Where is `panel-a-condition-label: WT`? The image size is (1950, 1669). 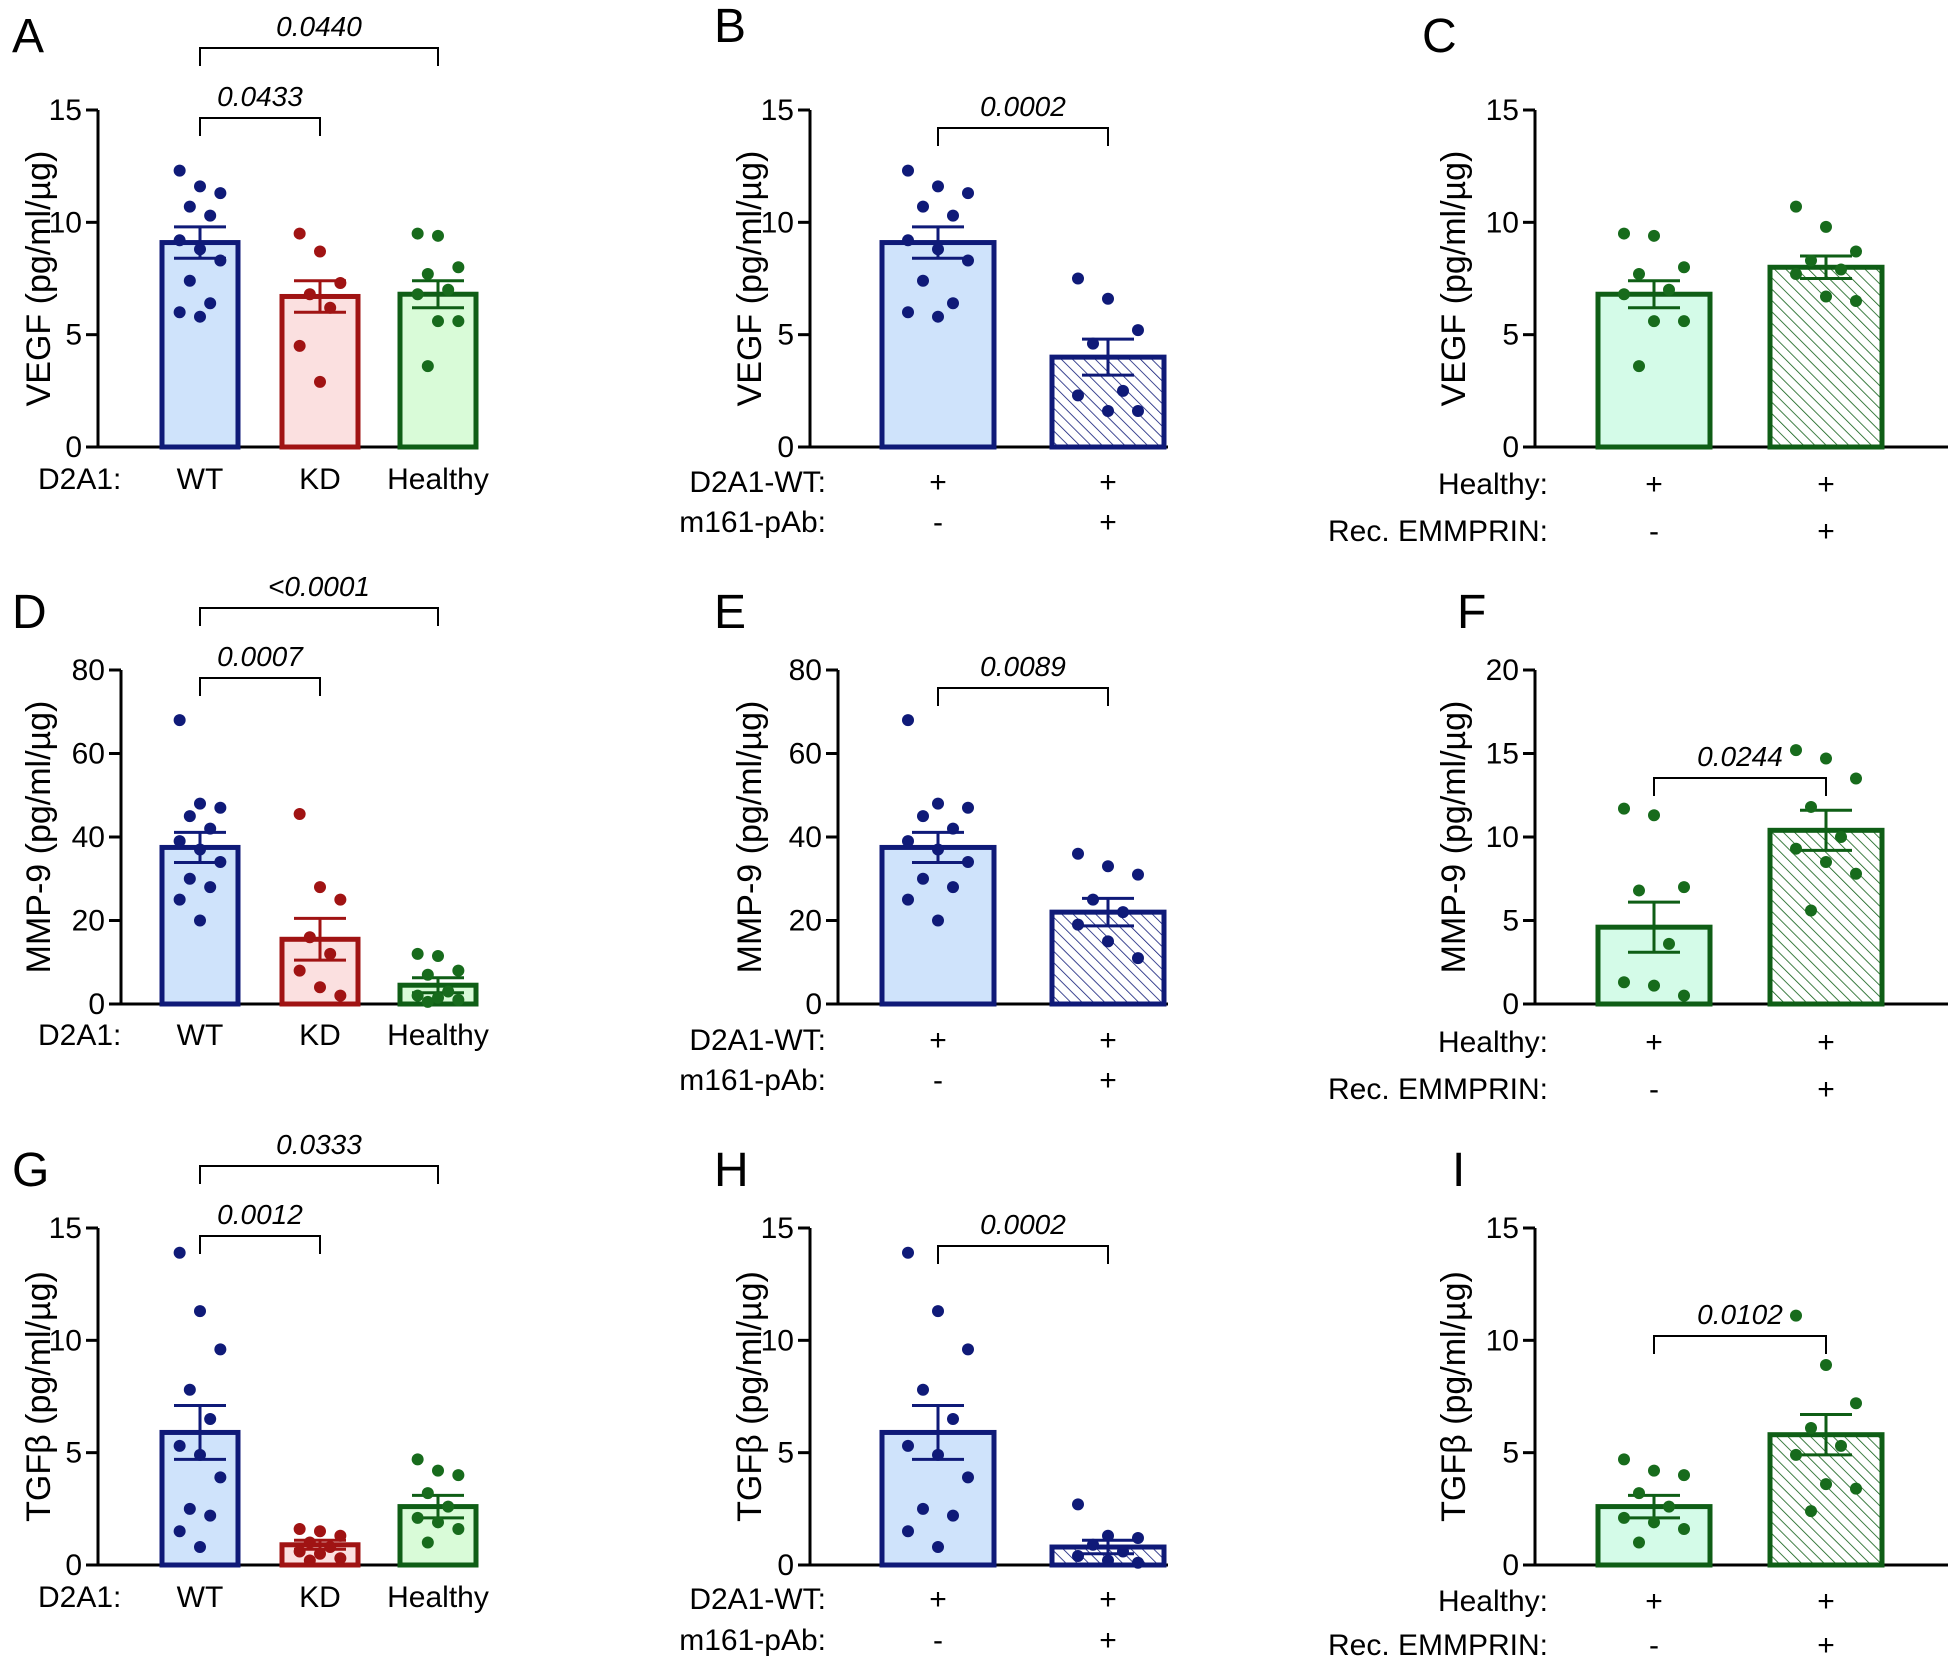
panel-a-condition-label: WT is located at coordinates (200, 479).